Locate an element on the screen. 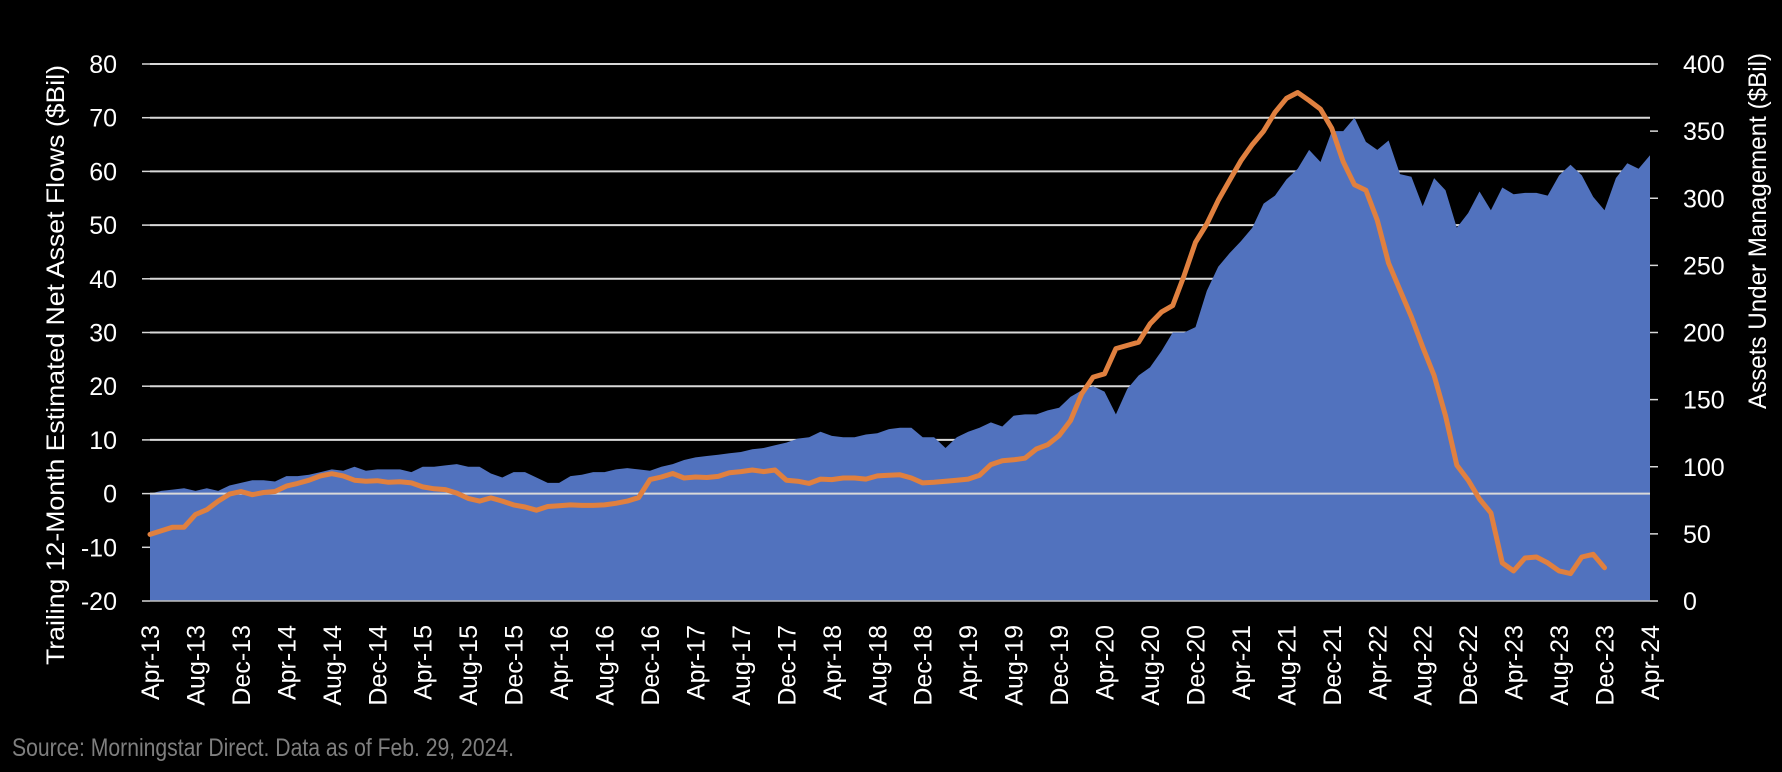 This screenshot has width=1782, height=772. right-tick-label: 300 is located at coordinates (1704, 199).